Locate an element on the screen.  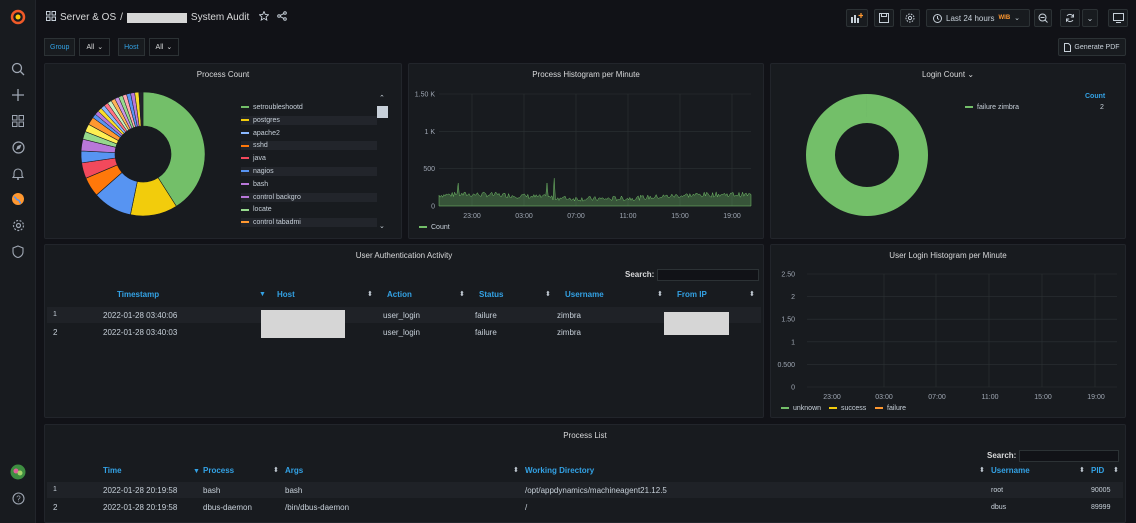
bell-icon is located at coordinates (18, 173).